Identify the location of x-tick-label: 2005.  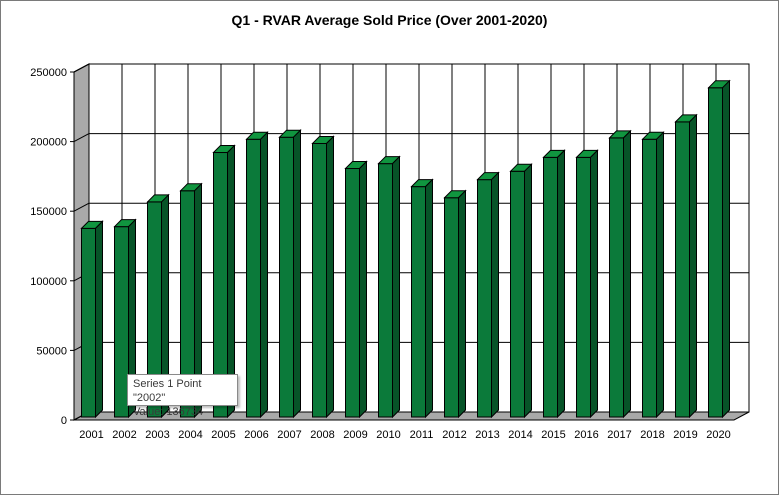
(223, 435).